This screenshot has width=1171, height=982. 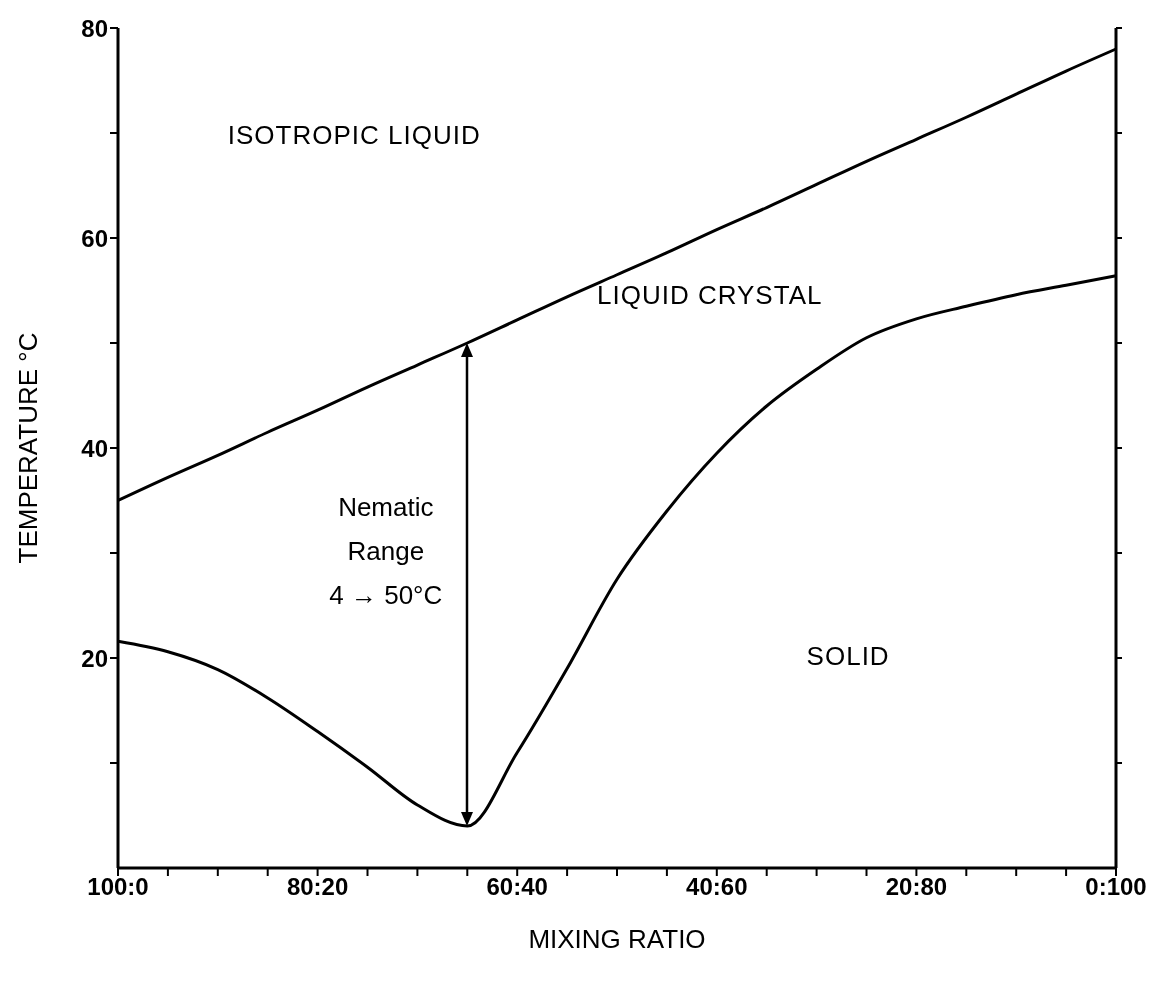 What do you see at coordinates (710, 295) in the screenshot?
I see `annotation: LIQUID CRYSTAL` at bounding box center [710, 295].